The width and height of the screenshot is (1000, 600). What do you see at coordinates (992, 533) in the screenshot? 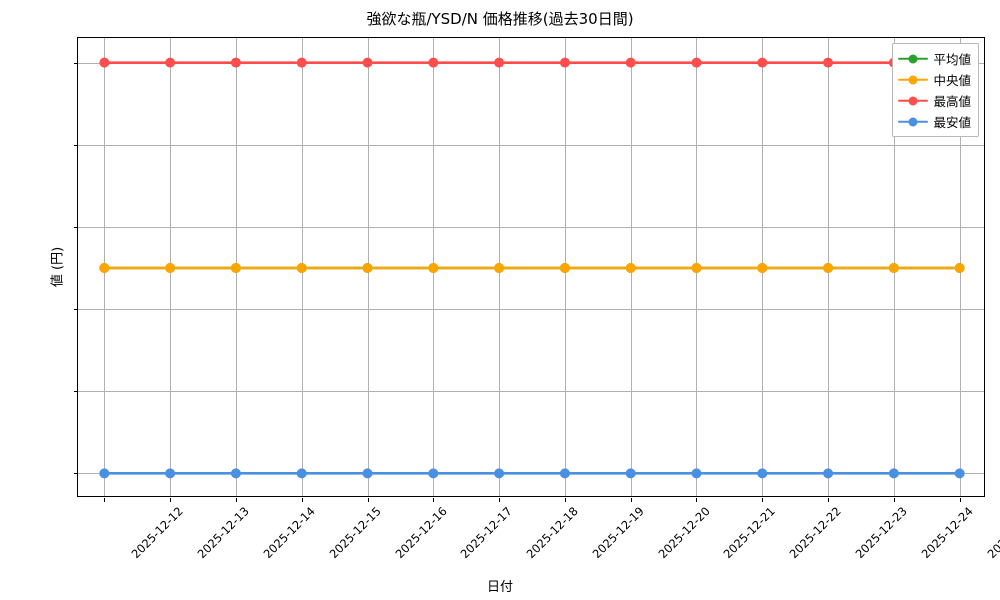
I see `x-tick-label: 2025-12-25` at bounding box center [992, 533].